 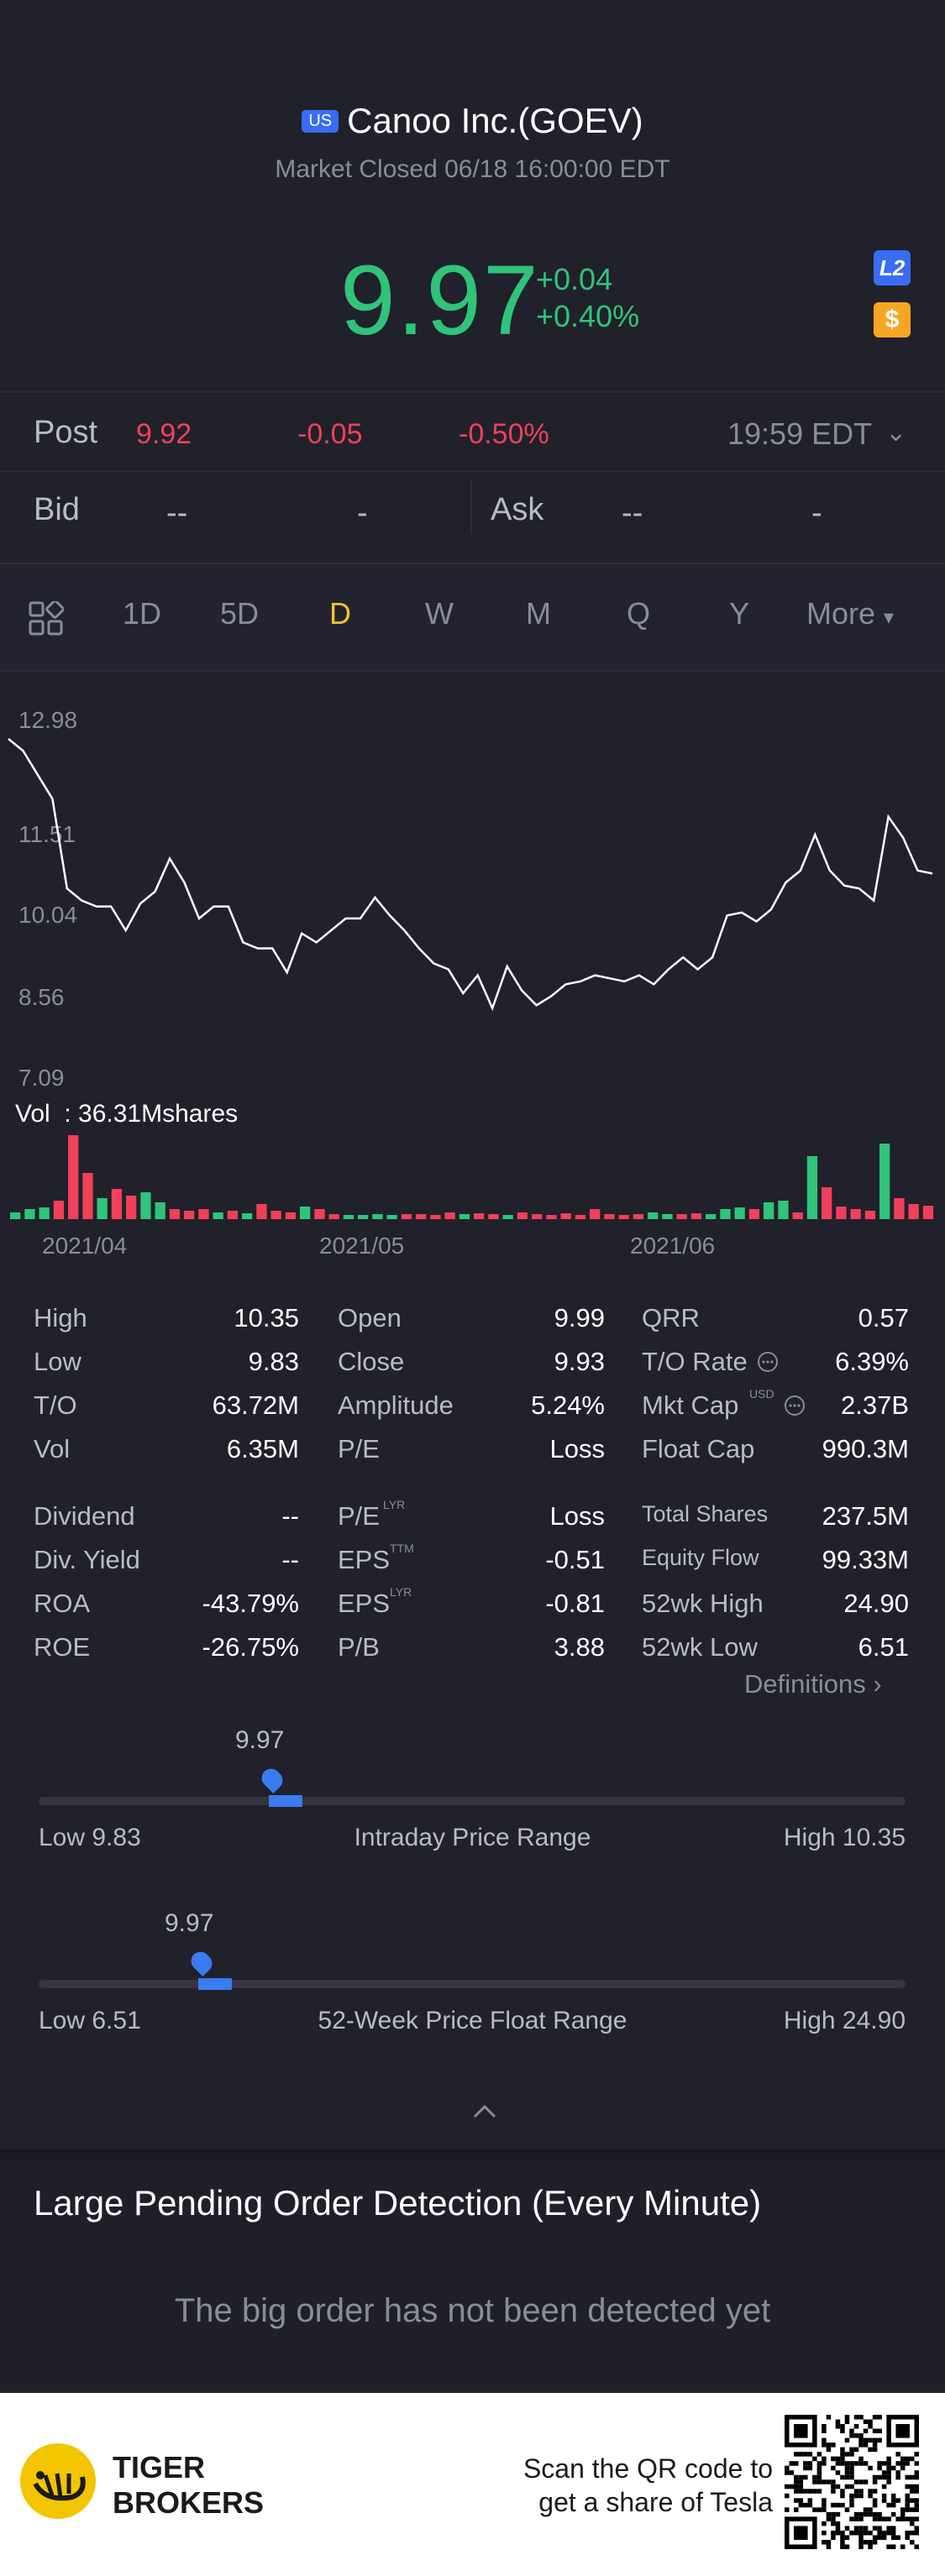 I want to click on stat-value: -43.79%, so click(x=250, y=1604).